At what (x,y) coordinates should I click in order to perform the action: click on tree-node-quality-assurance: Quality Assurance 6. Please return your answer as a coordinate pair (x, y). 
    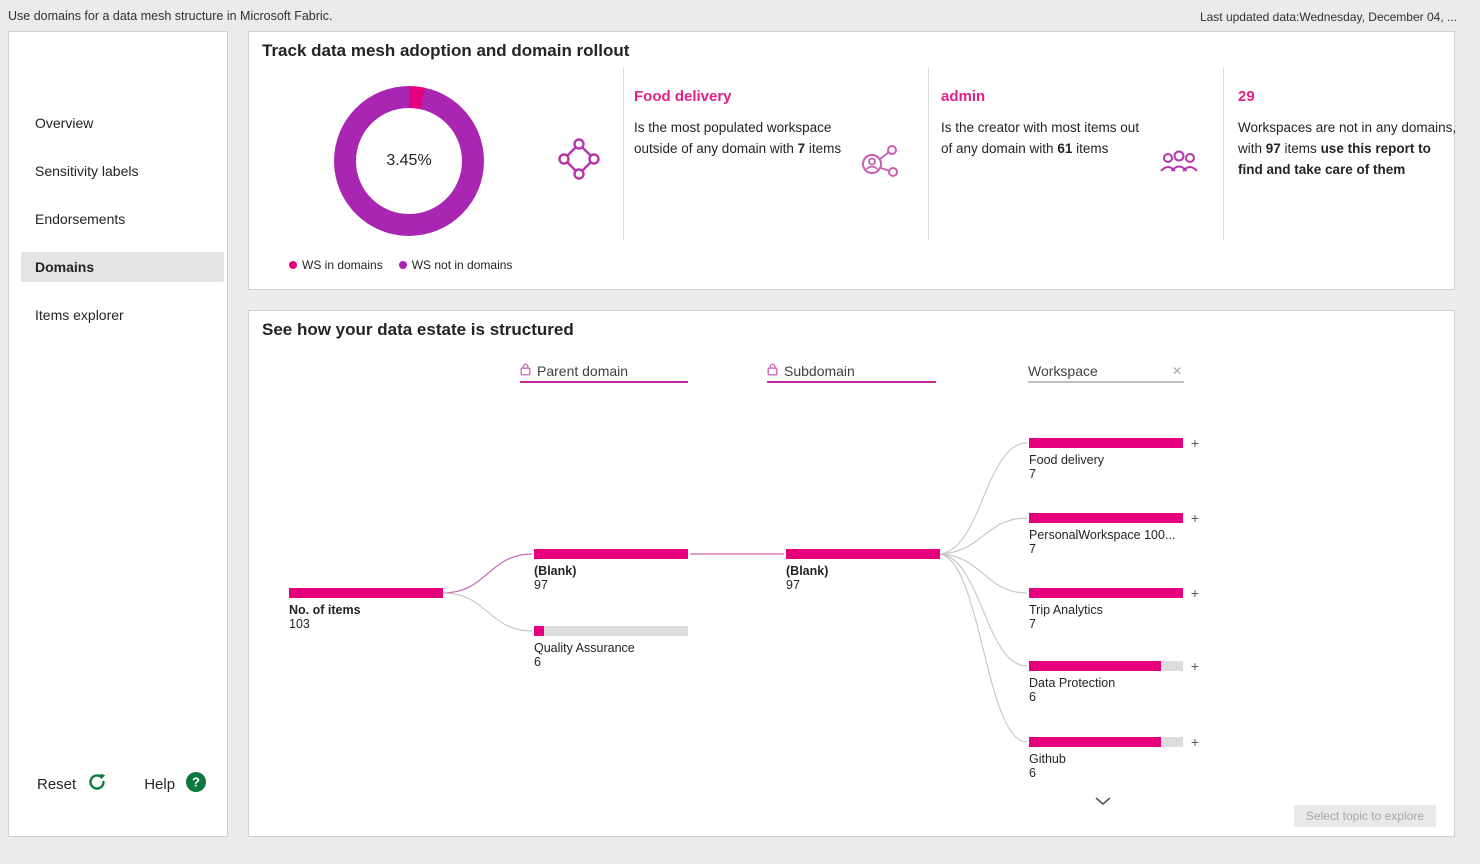
    Looking at the image, I should click on (611, 647).